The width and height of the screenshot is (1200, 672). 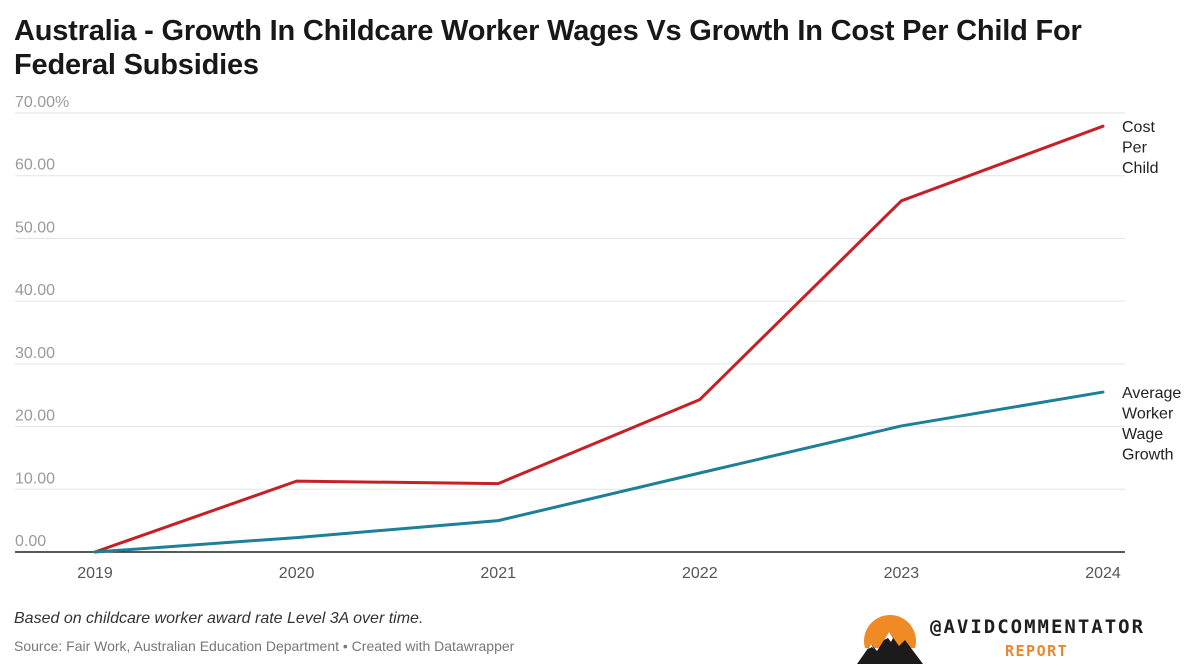 What do you see at coordinates (35, 353) in the screenshot?
I see `y-tick-label: 30.00` at bounding box center [35, 353].